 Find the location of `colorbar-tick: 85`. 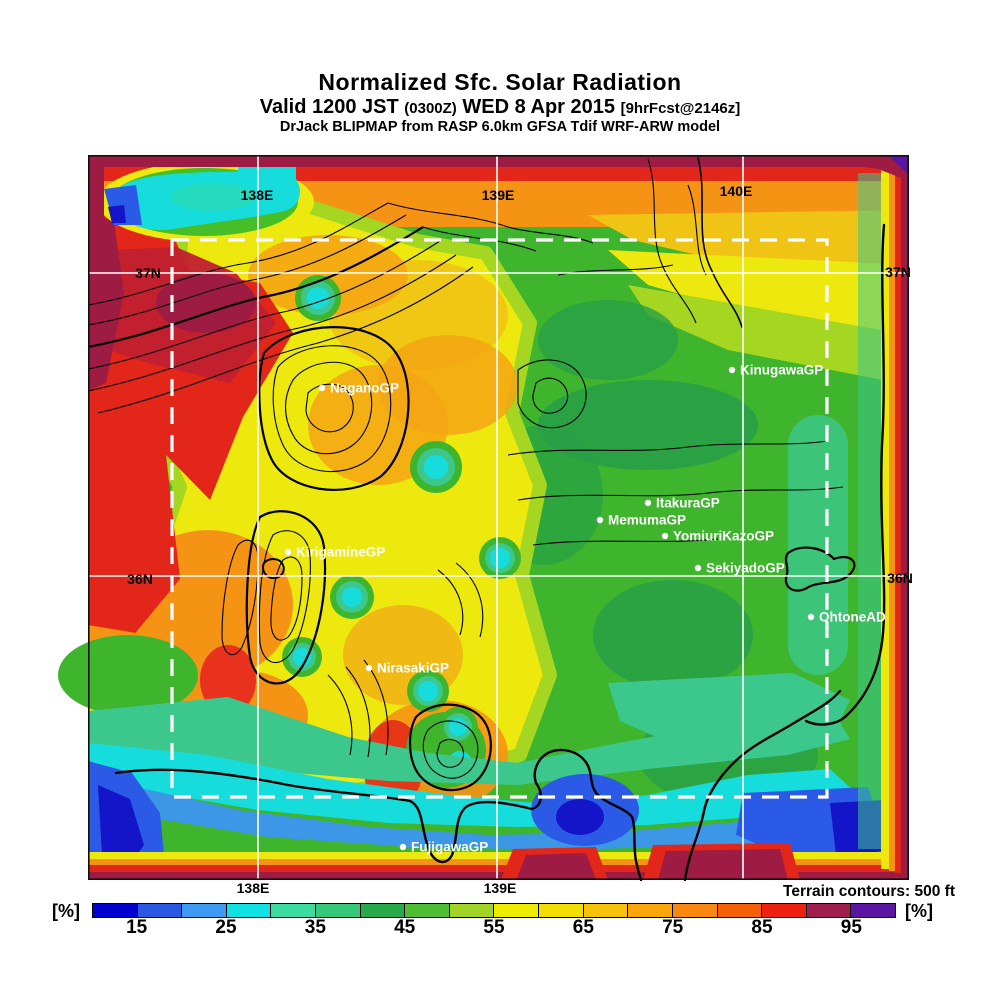

colorbar-tick: 85 is located at coordinates (762, 927).